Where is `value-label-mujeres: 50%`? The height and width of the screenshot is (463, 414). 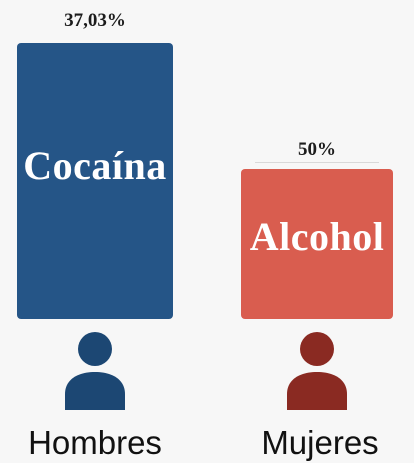 value-label-mujeres: 50% is located at coordinates (317, 149).